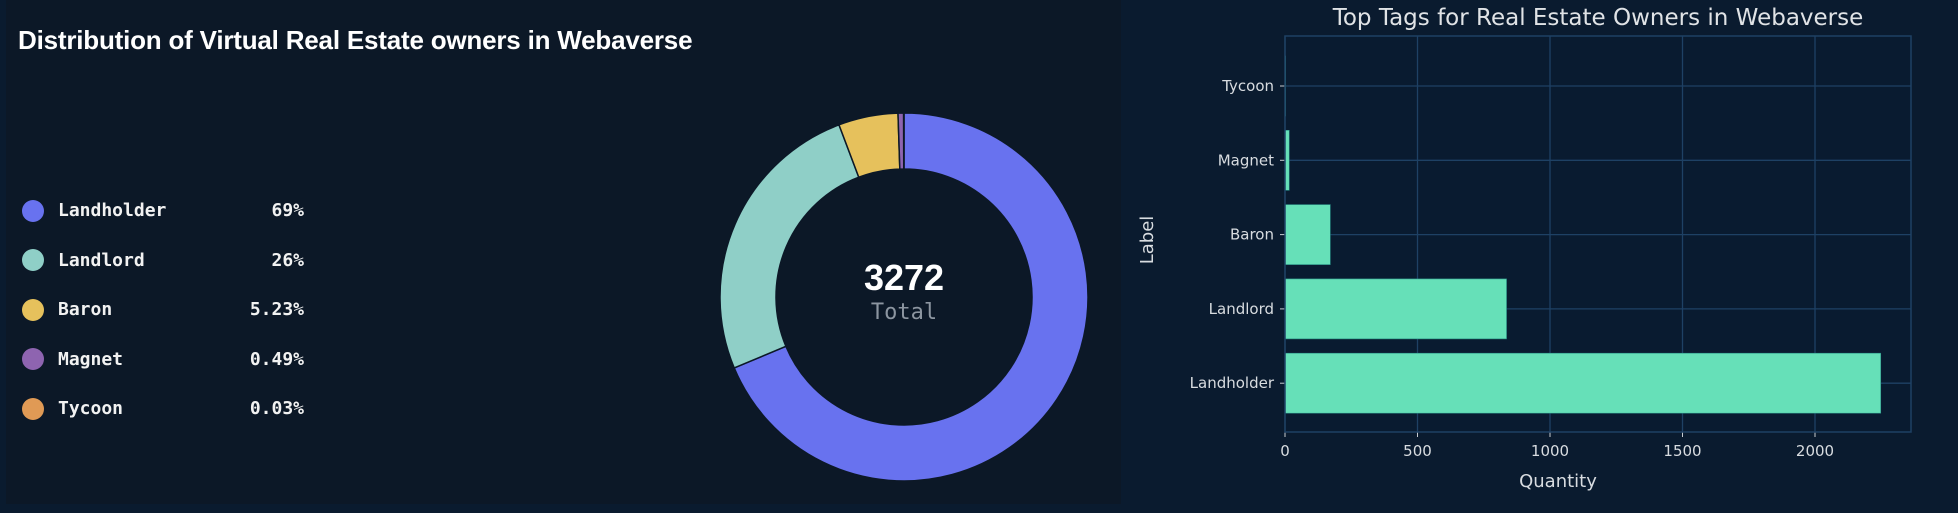 The image size is (1958, 513). Describe the element at coordinates (1285, 451) in the screenshot. I see `x-tick-label: 0` at that location.